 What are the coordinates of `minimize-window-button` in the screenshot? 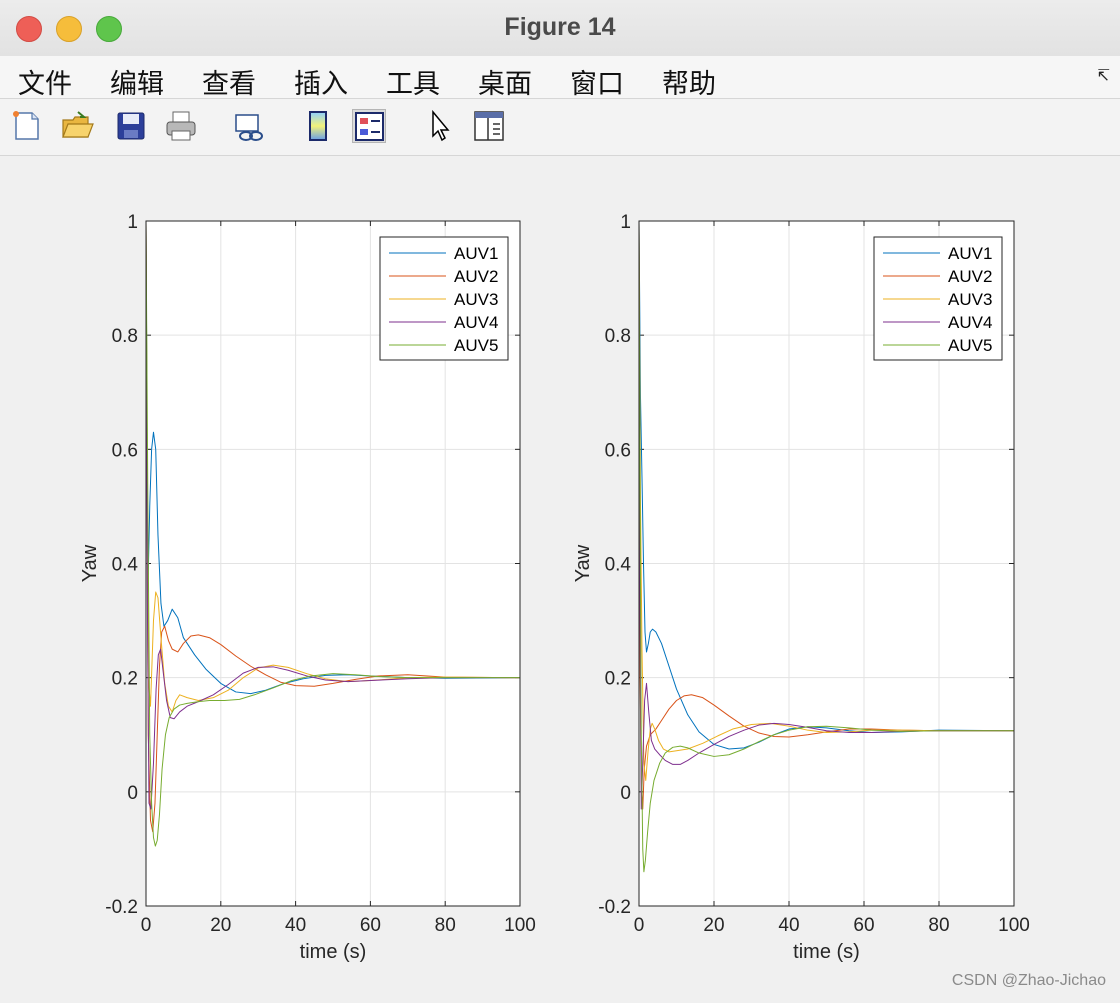 It's located at (69, 29).